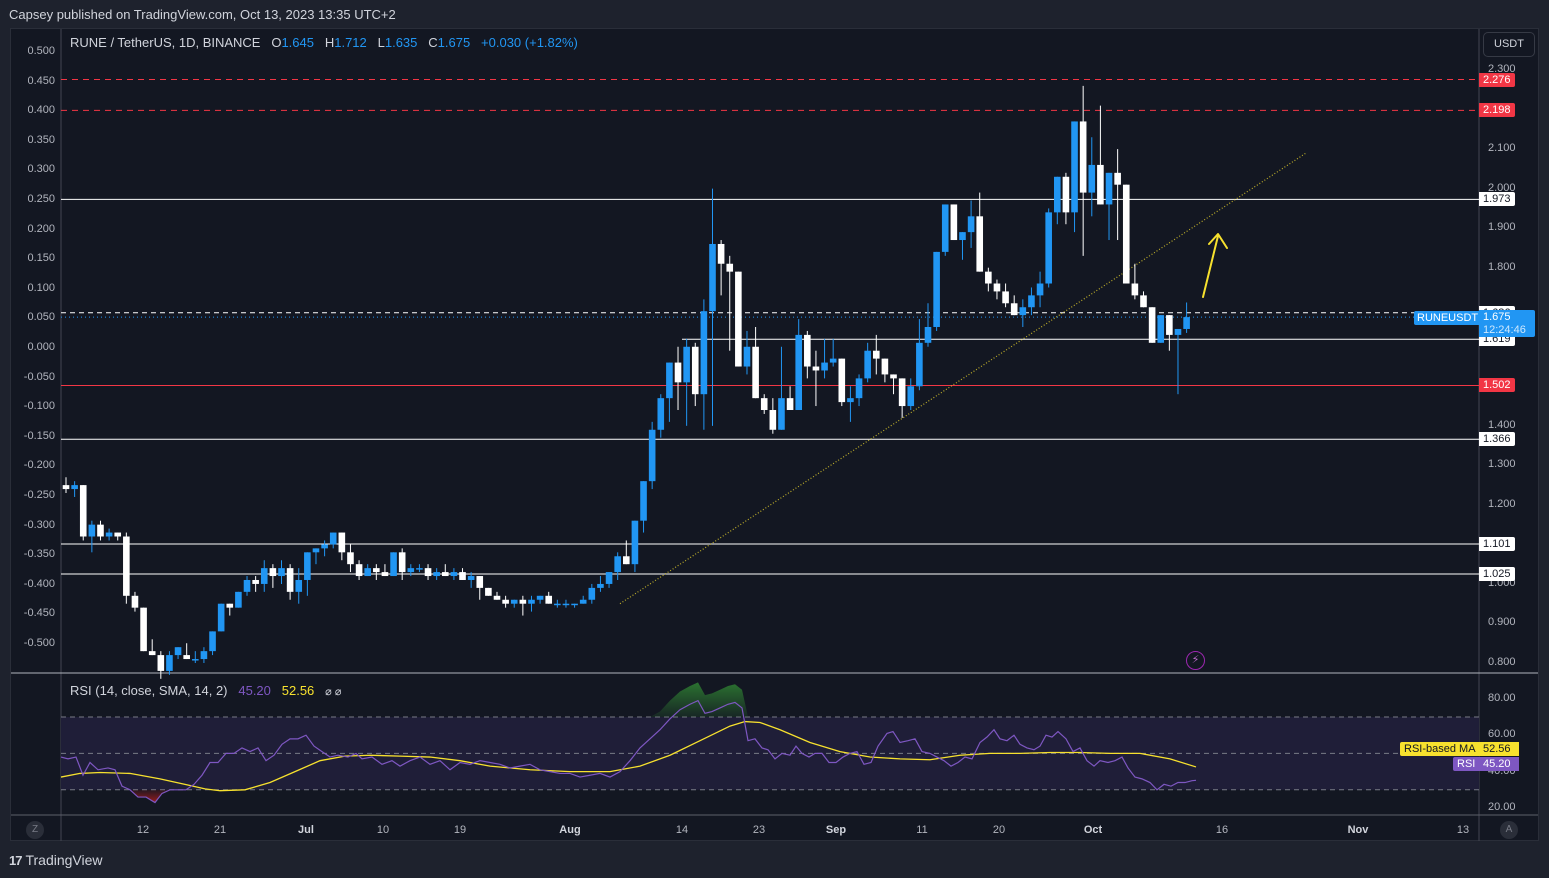  I want to click on time-axis-label: 11, so click(922, 830).